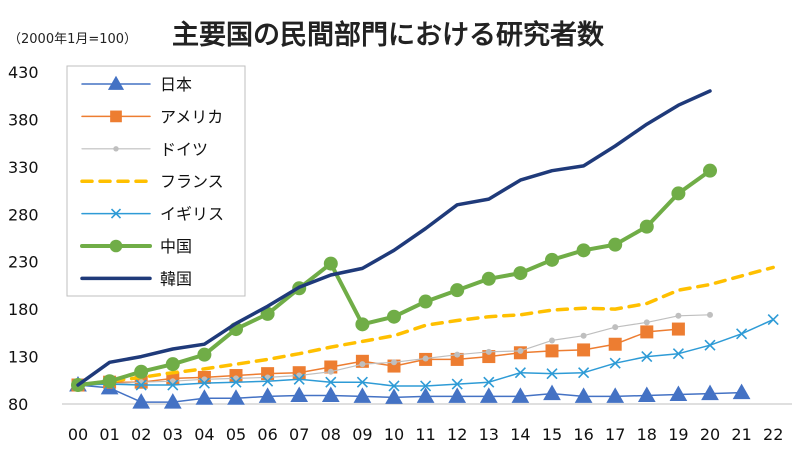  What do you see at coordinates (191, 116) in the screenshot?
I see `legend-label: アメリカ` at bounding box center [191, 116].